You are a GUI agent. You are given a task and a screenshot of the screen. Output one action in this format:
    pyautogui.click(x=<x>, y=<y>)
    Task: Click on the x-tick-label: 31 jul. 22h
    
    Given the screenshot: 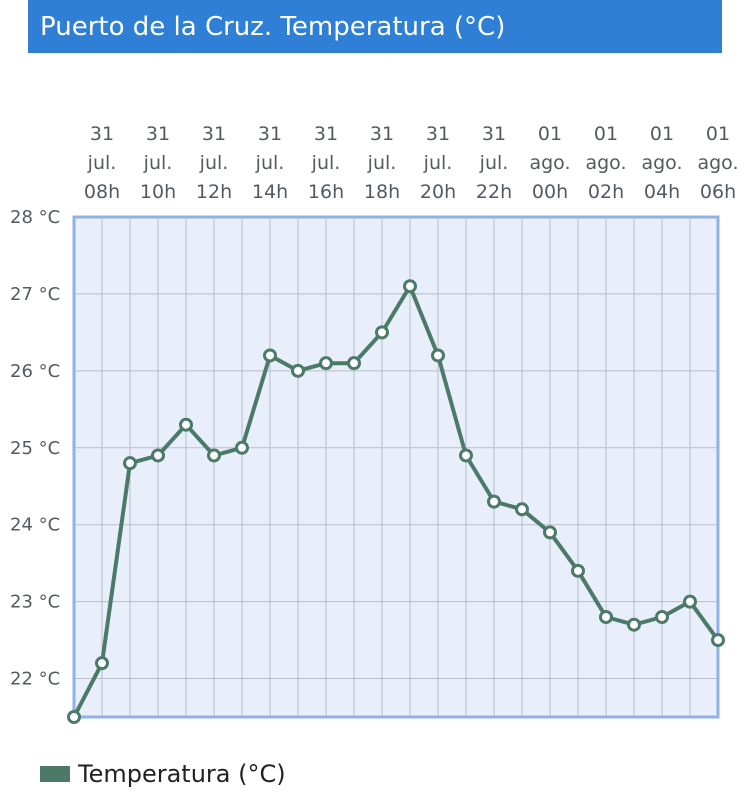 What is the action you would take?
    pyautogui.click(x=494, y=163)
    